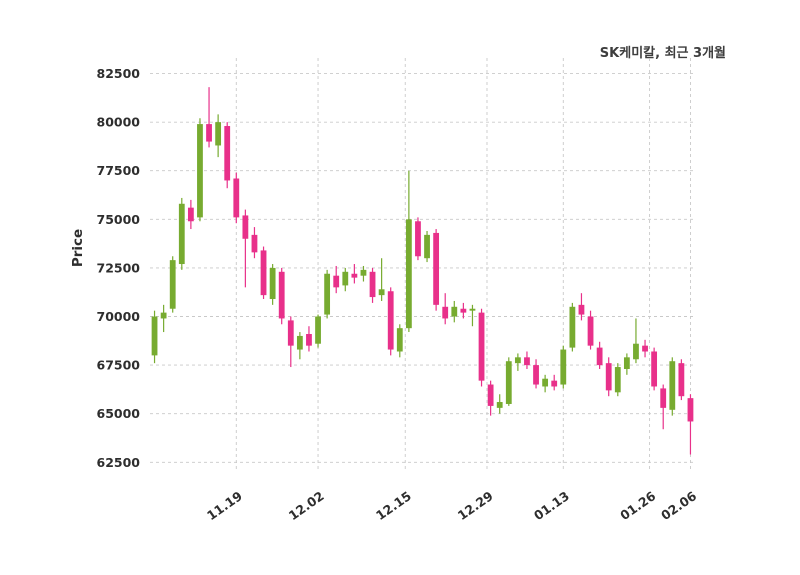 The height and width of the screenshot is (575, 800). I want to click on y-tick-label: 82500, so click(119, 73).